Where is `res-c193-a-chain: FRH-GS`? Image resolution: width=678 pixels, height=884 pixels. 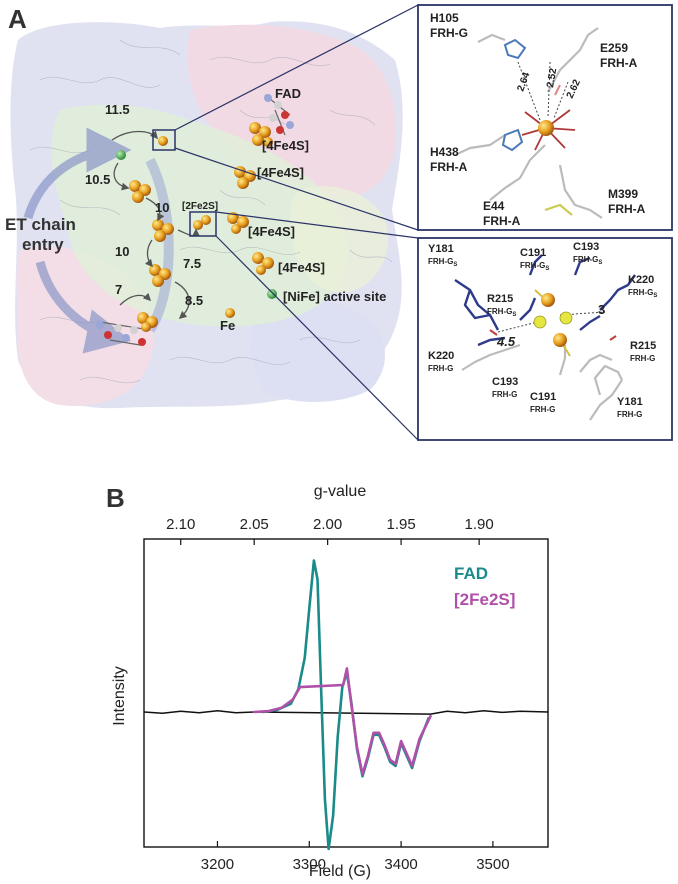 res-c193-a-chain: FRH-GS is located at coordinates (587, 260).